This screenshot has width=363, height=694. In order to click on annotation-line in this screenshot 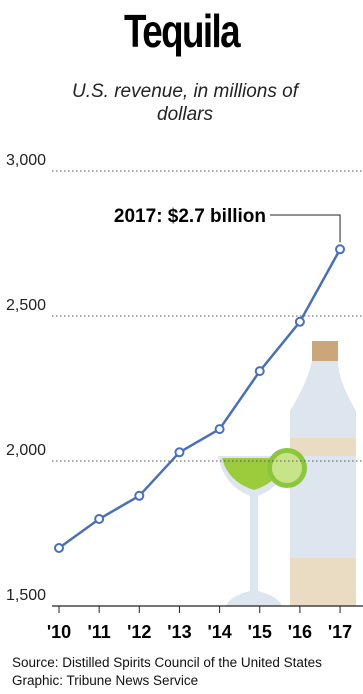, I will do `click(305, 228)`.